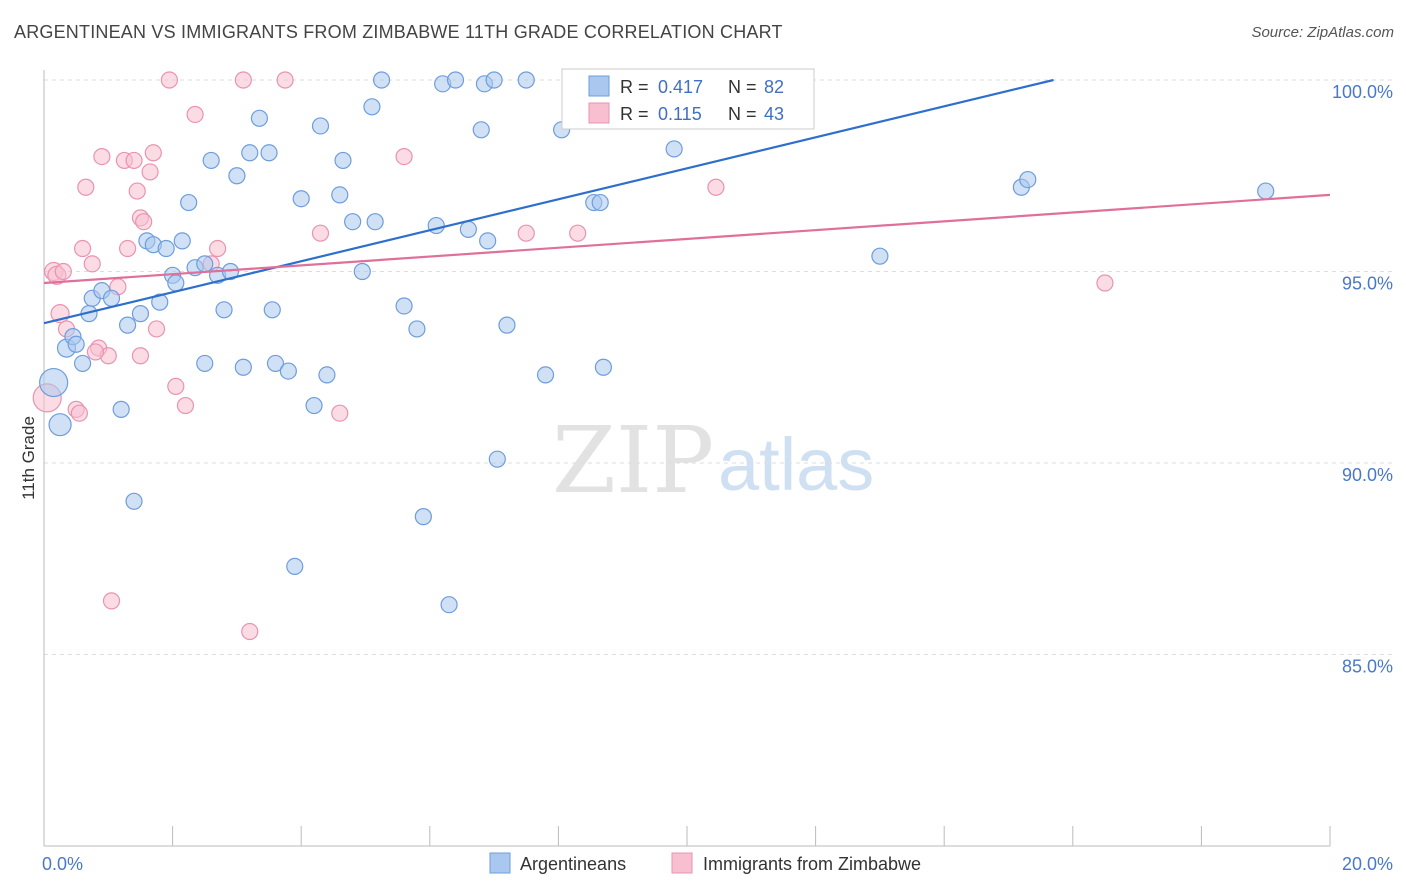 This screenshot has width=1406, height=892. I want to click on bottom-legend: Argentineans Immigrants from Zimbabwe, so click(705, 863).